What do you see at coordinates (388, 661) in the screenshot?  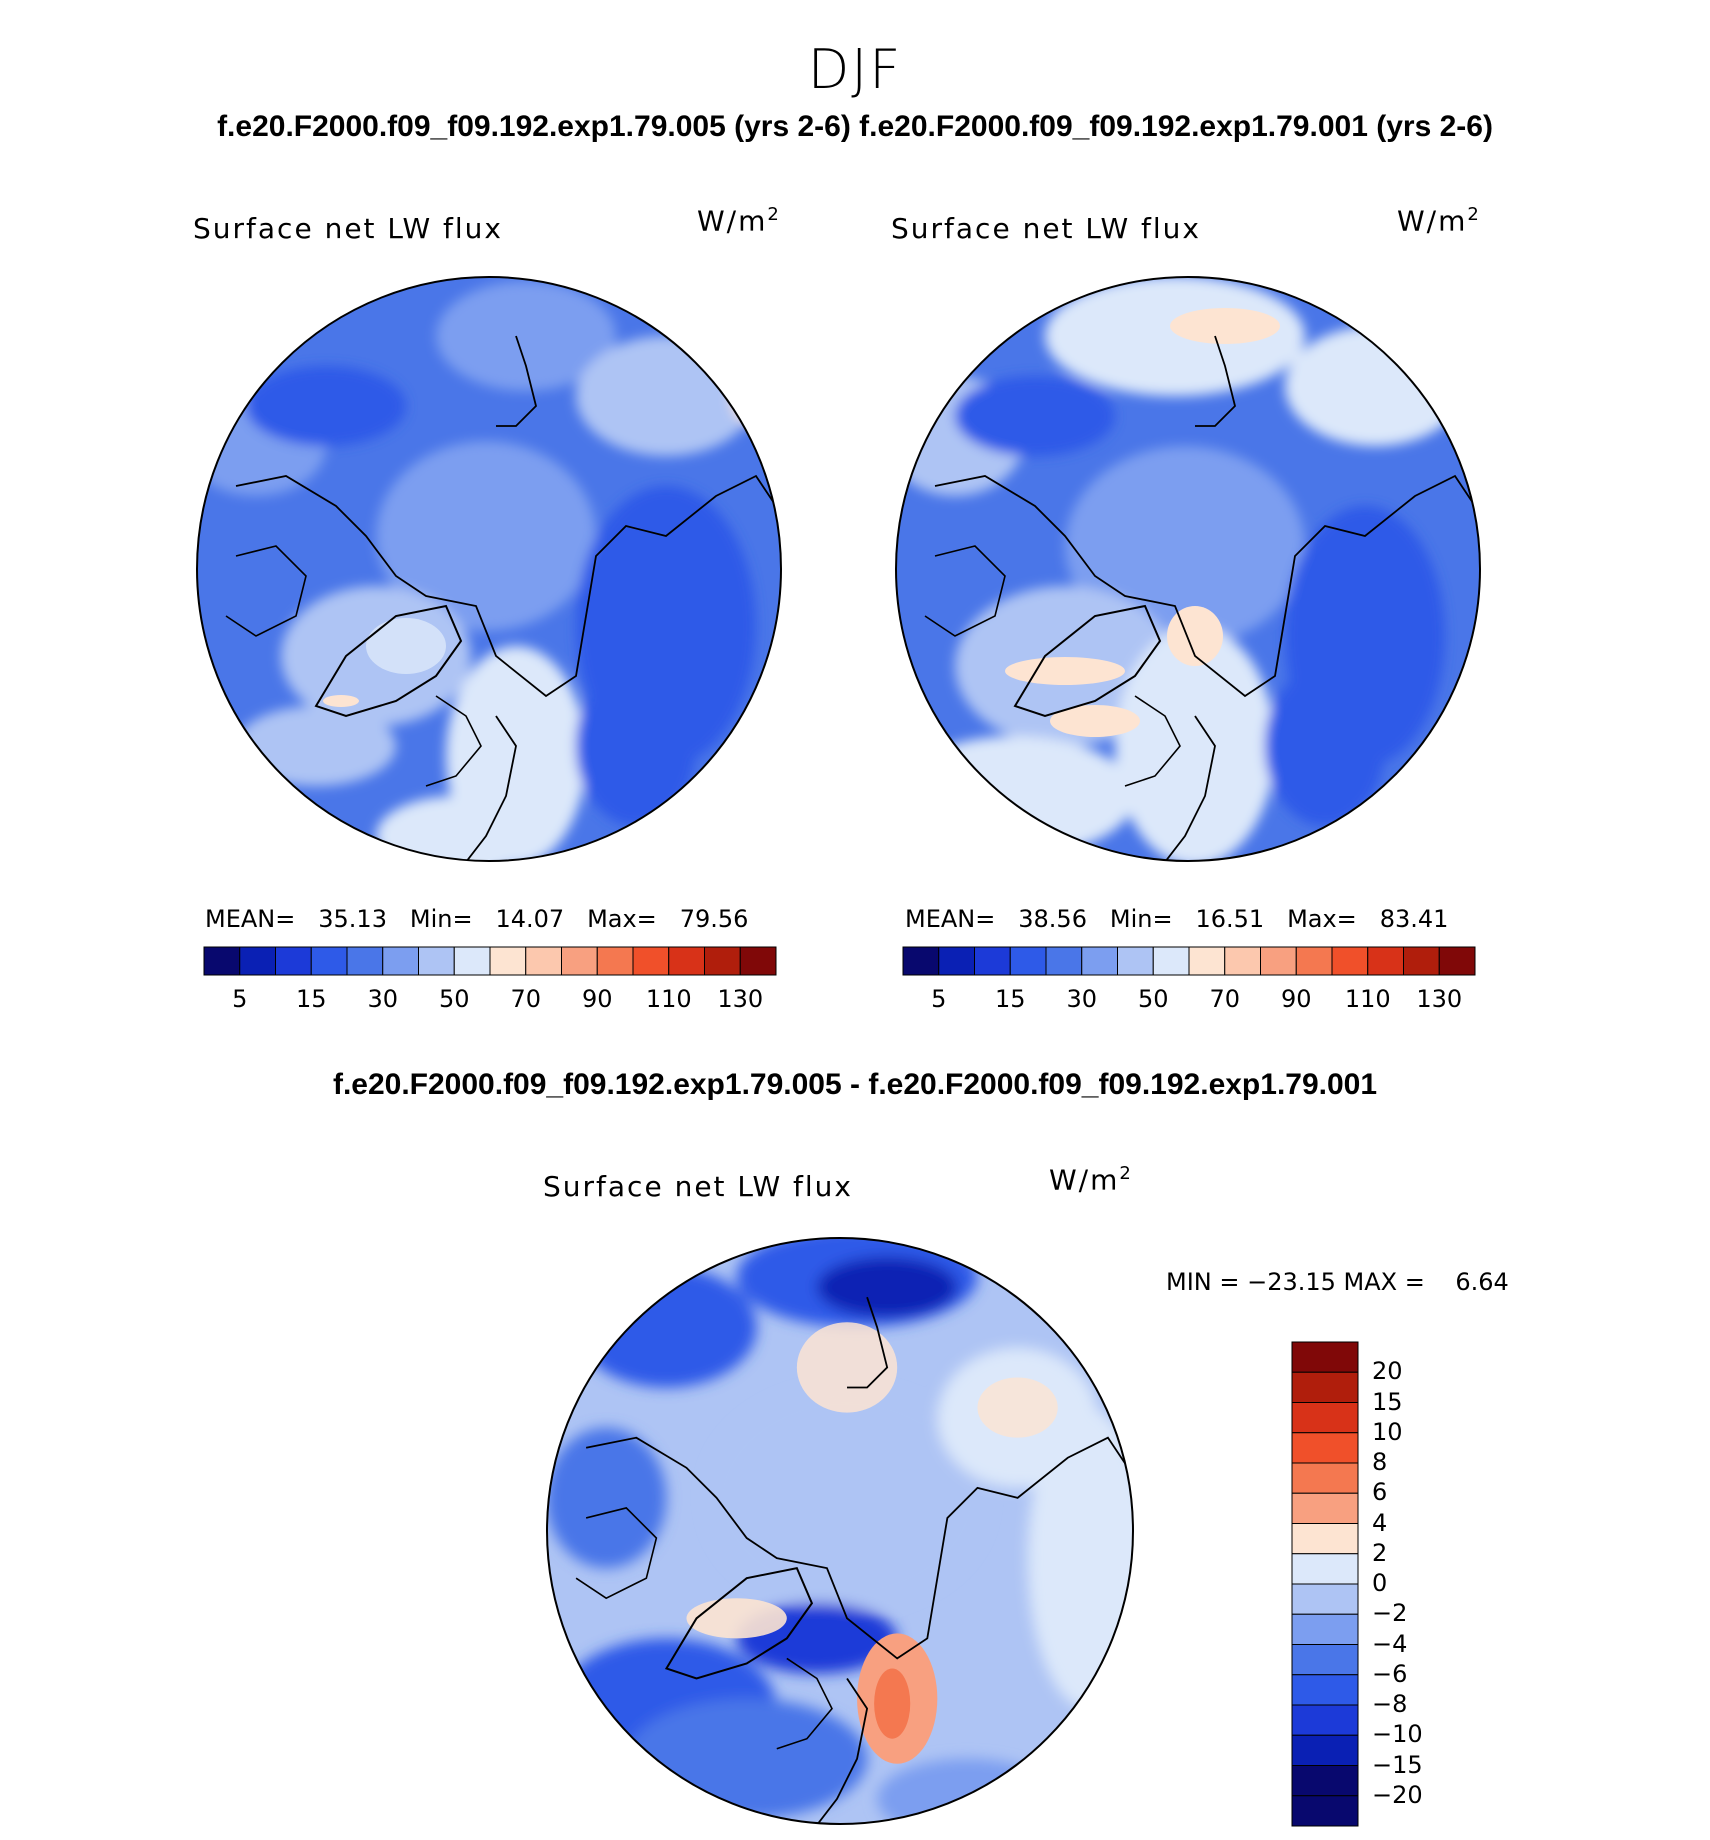 I see `panel1-greenland-coast` at bounding box center [388, 661].